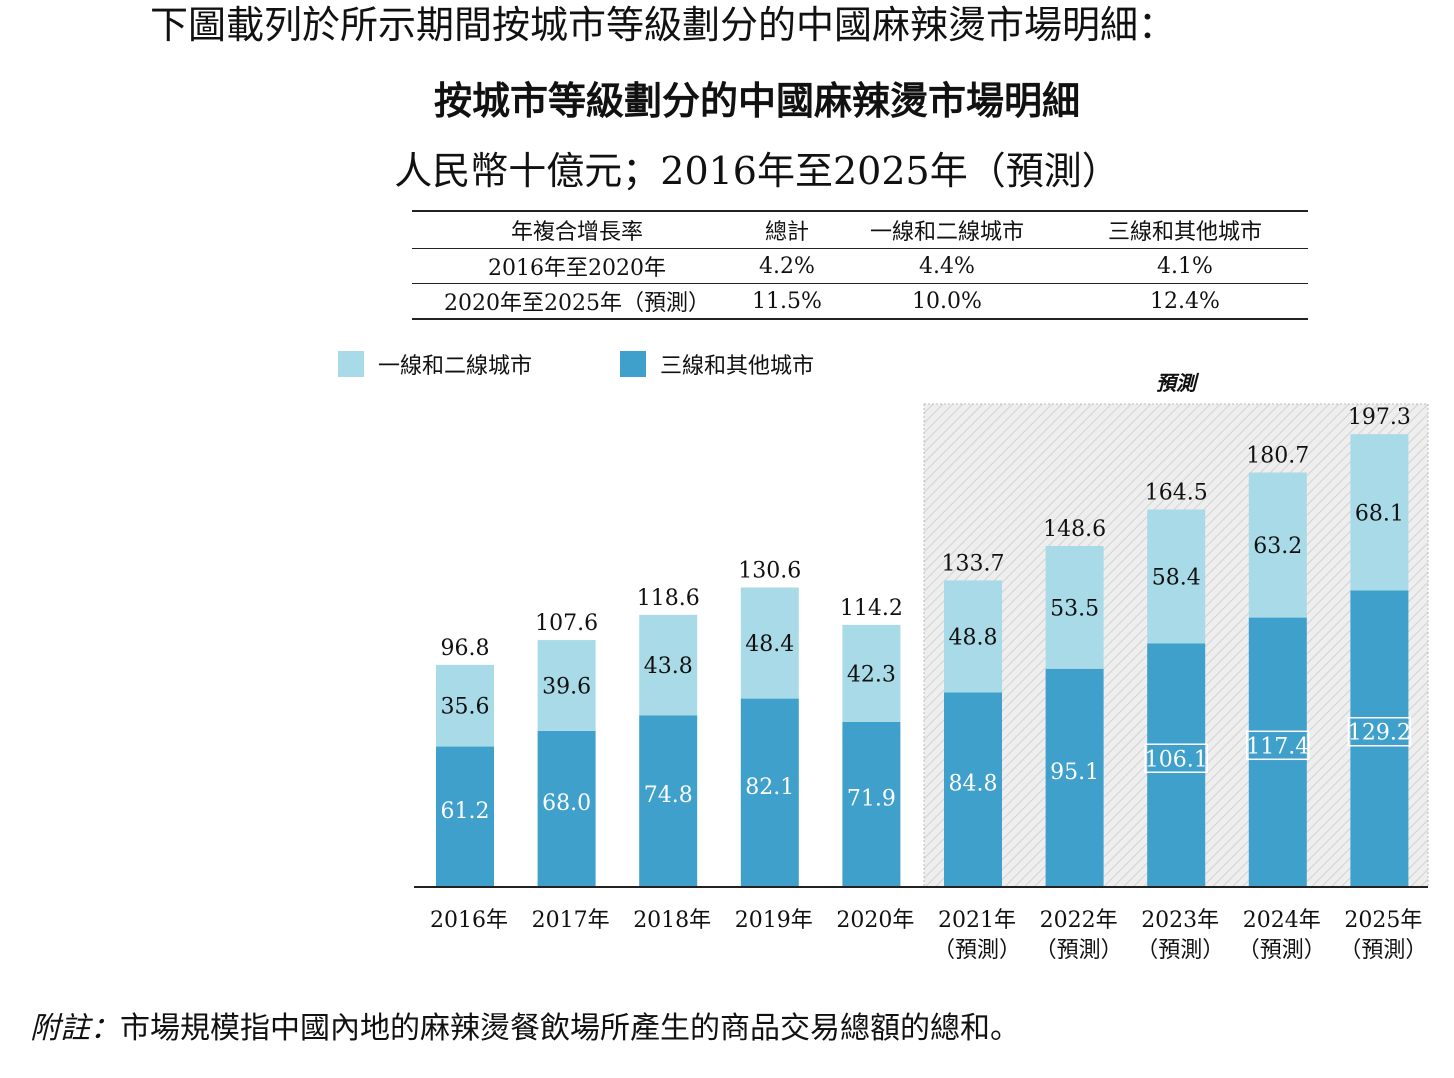  What do you see at coordinates (871, 798) in the screenshot?
I see `value-label-tier3: 71.9` at bounding box center [871, 798].